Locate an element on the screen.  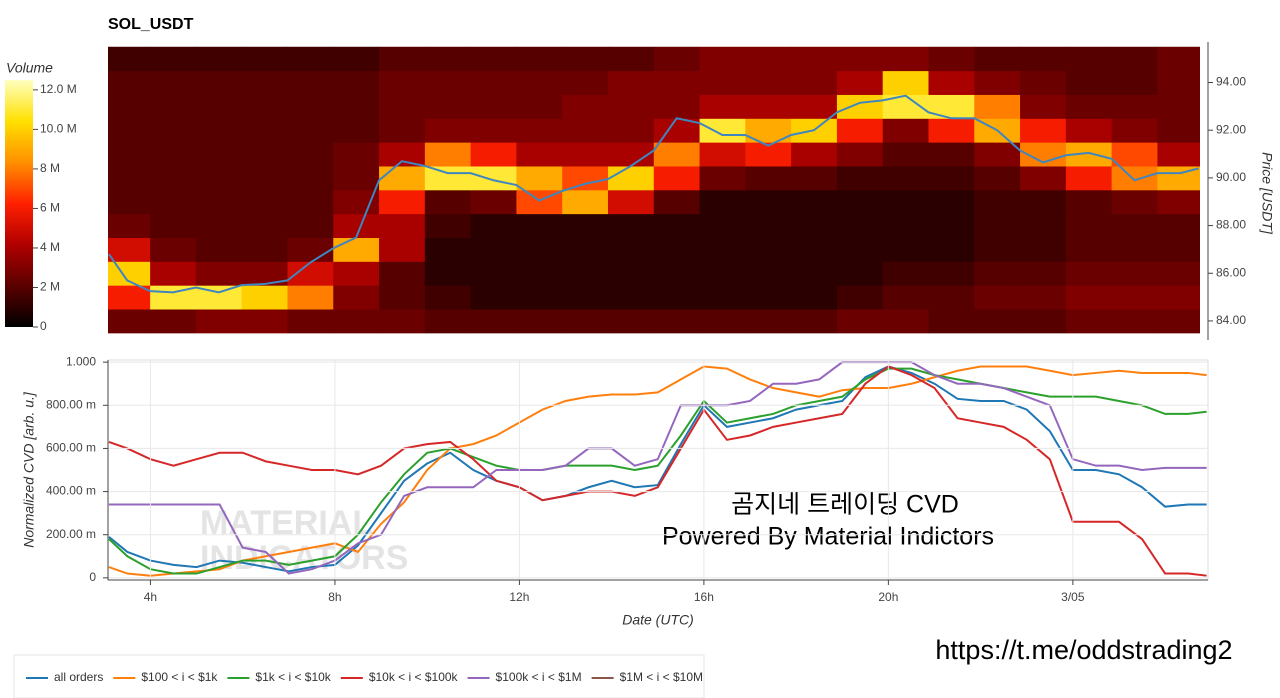
chart-title: SOL_USDT is located at coordinates (151, 24).